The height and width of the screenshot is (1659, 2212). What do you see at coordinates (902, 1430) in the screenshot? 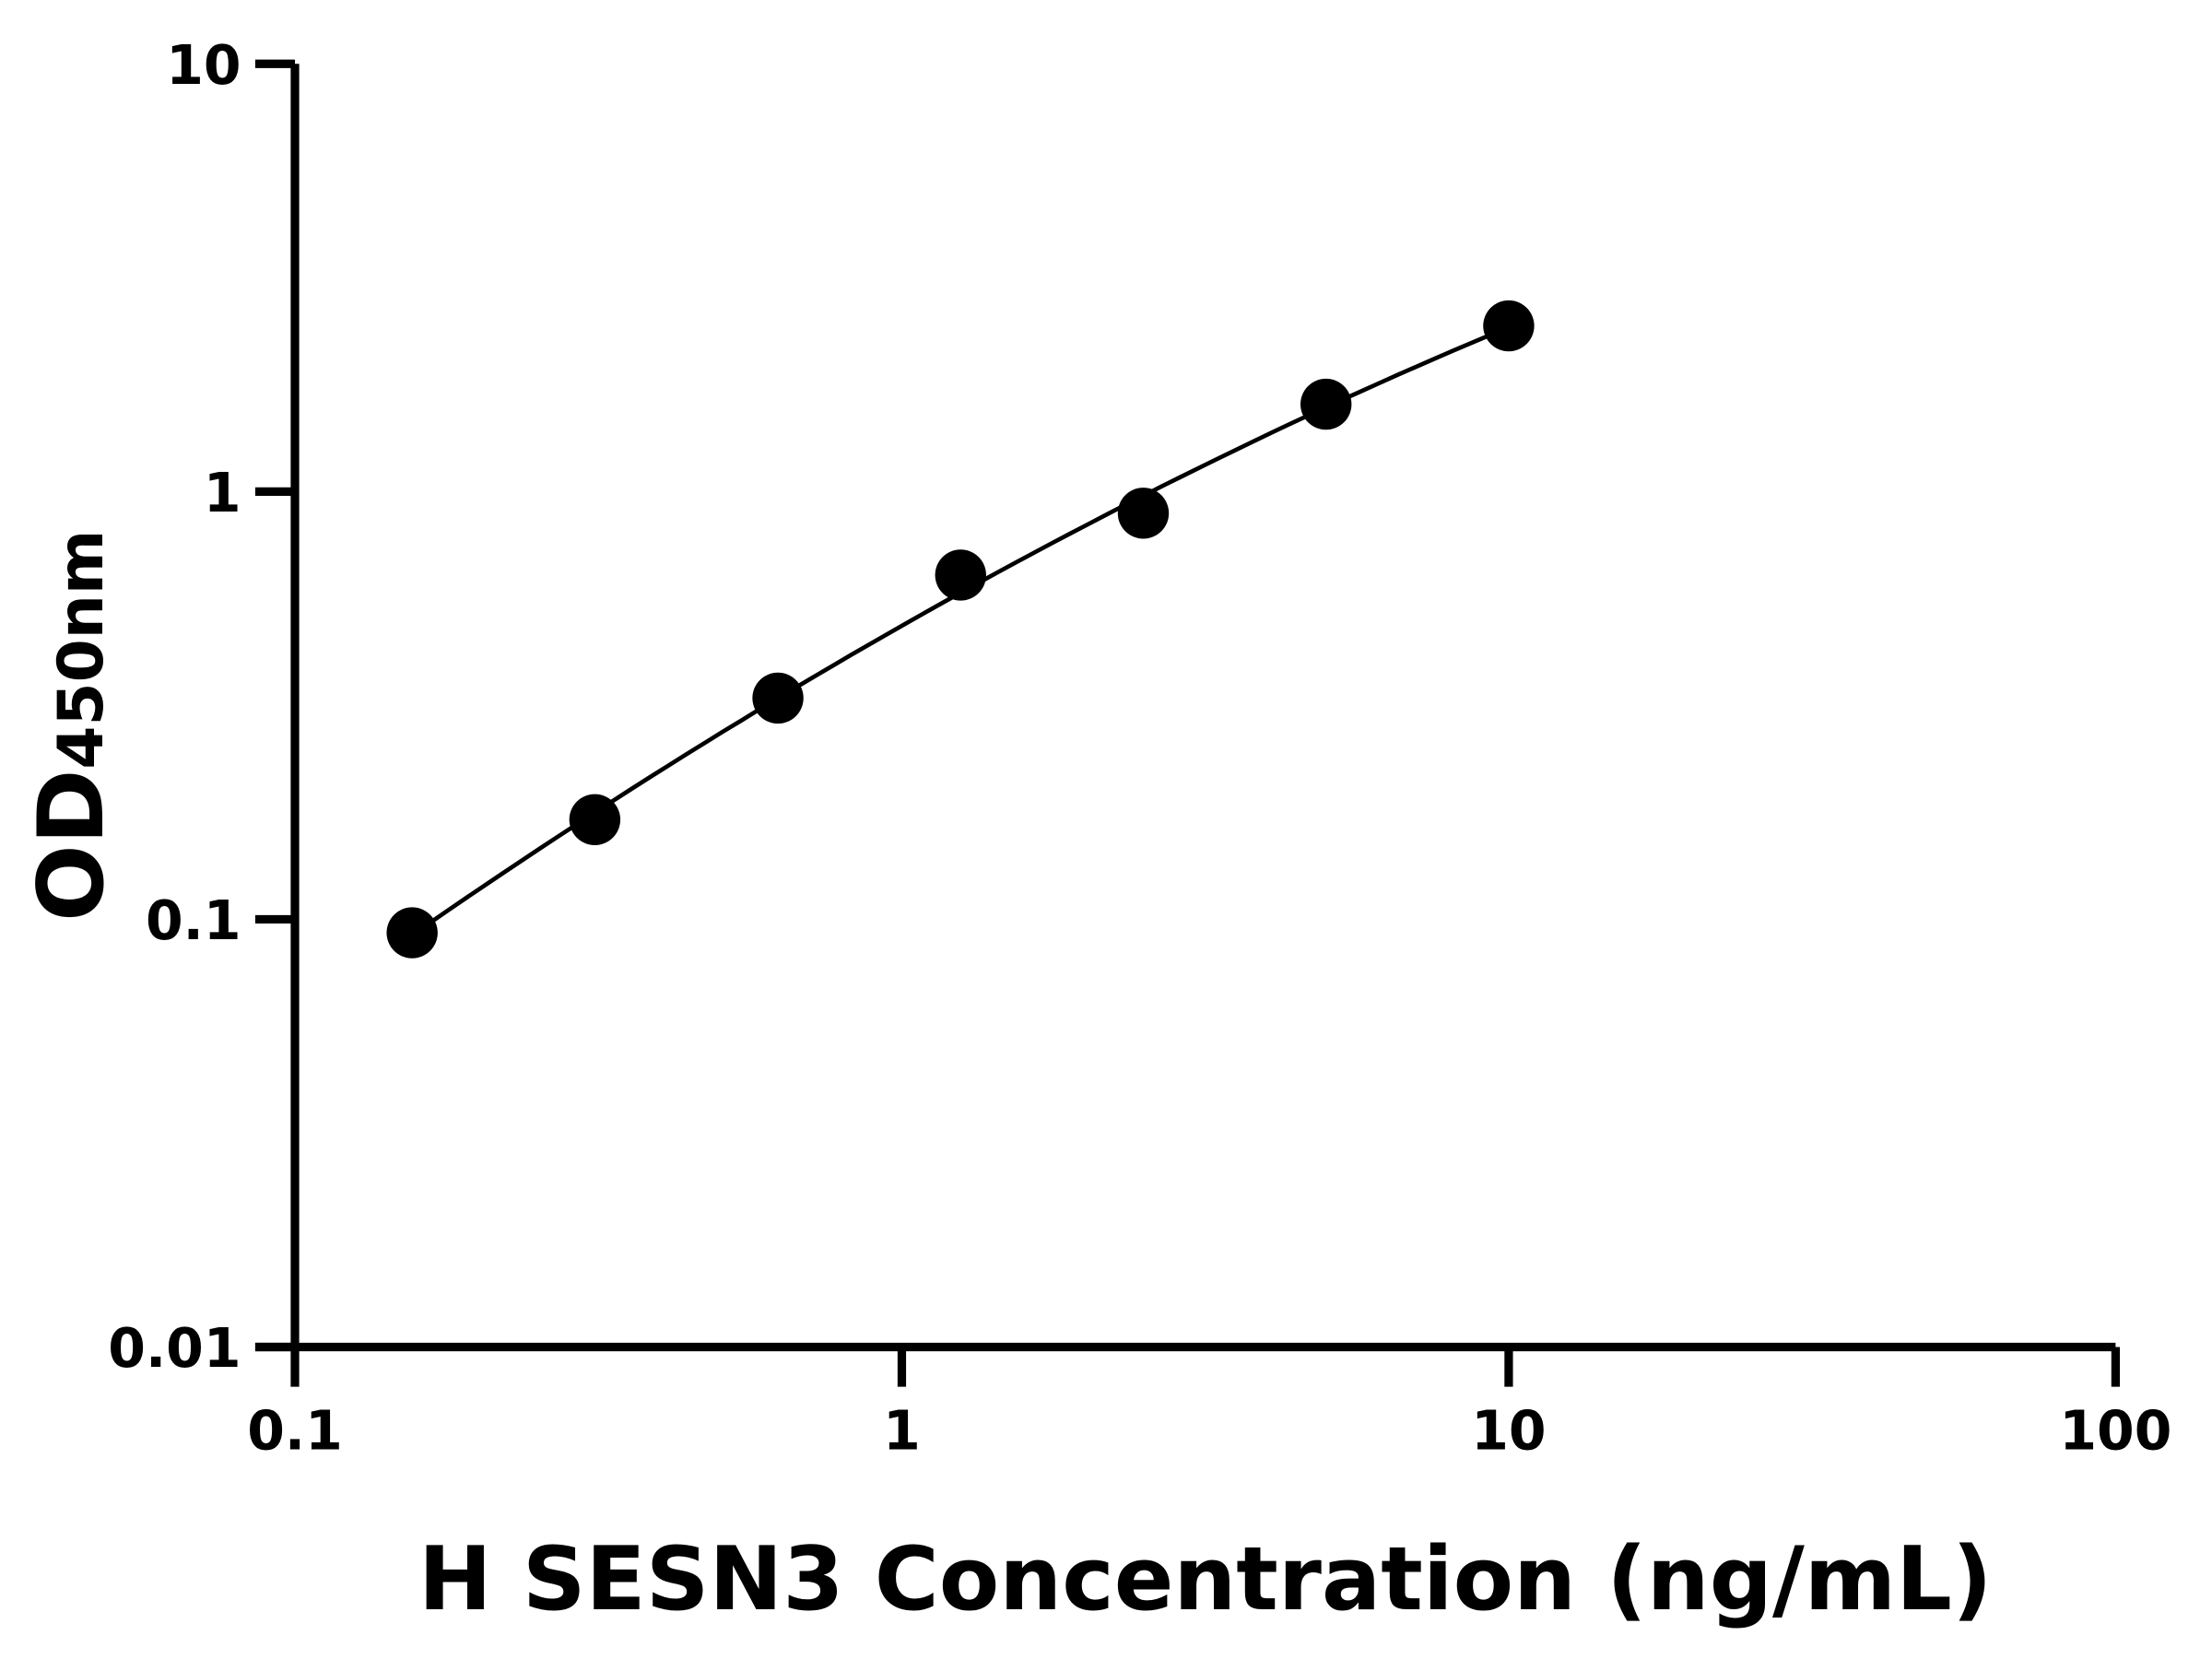
I see `x-tick-label: 1` at bounding box center [902, 1430].